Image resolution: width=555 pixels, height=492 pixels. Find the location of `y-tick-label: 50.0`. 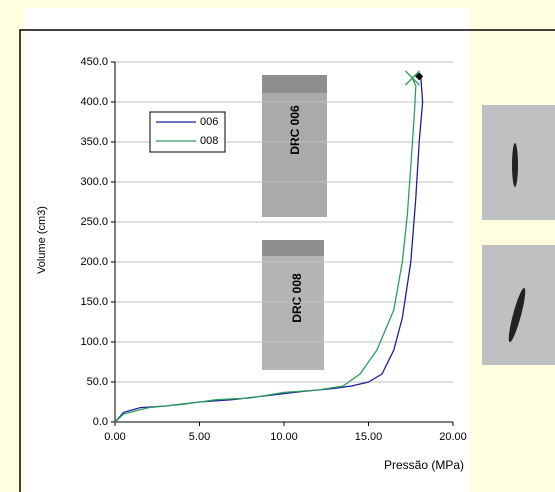

y-tick-label: 50.0 is located at coordinates (97, 382).